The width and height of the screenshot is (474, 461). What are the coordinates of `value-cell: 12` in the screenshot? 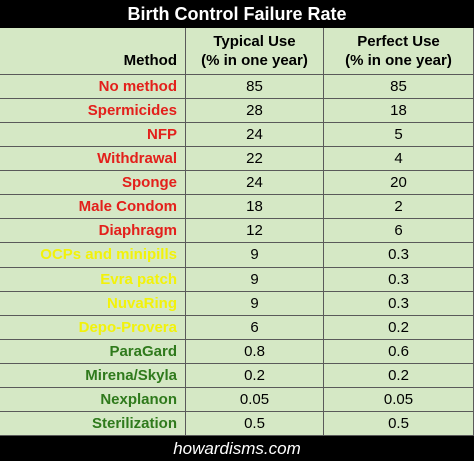 It's located at (255, 231).